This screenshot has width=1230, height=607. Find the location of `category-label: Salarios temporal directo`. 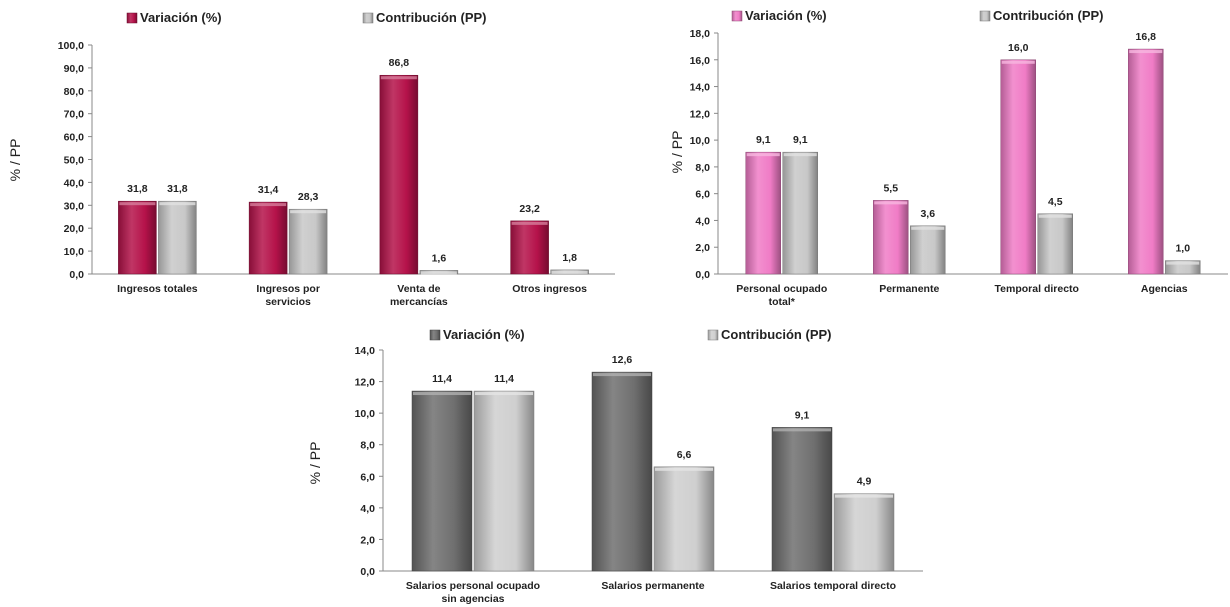

category-label: Salarios temporal directo is located at coordinates (833, 586).